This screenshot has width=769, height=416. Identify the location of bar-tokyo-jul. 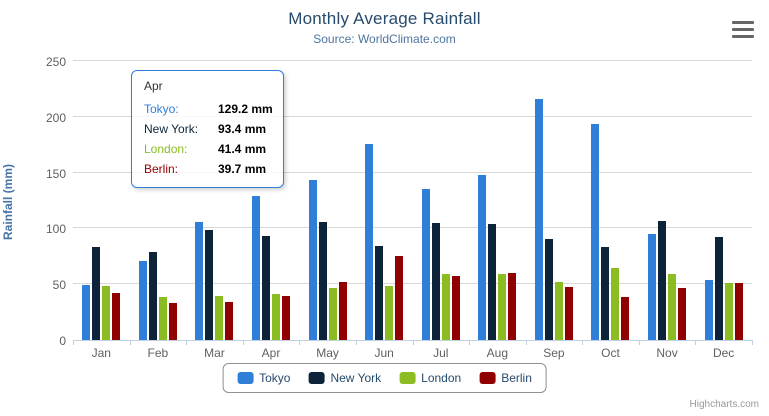
(425, 264).